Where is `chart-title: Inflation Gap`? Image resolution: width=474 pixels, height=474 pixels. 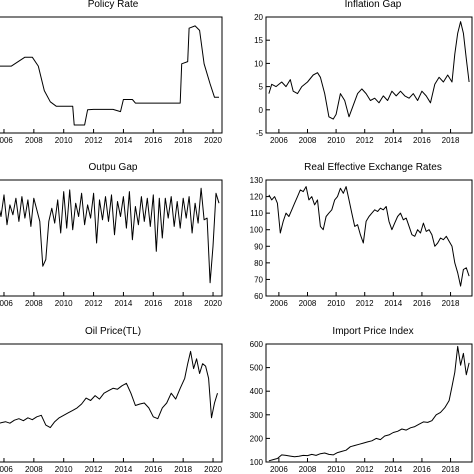 chart-title: Inflation Gap is located at coordinates (373, 5).